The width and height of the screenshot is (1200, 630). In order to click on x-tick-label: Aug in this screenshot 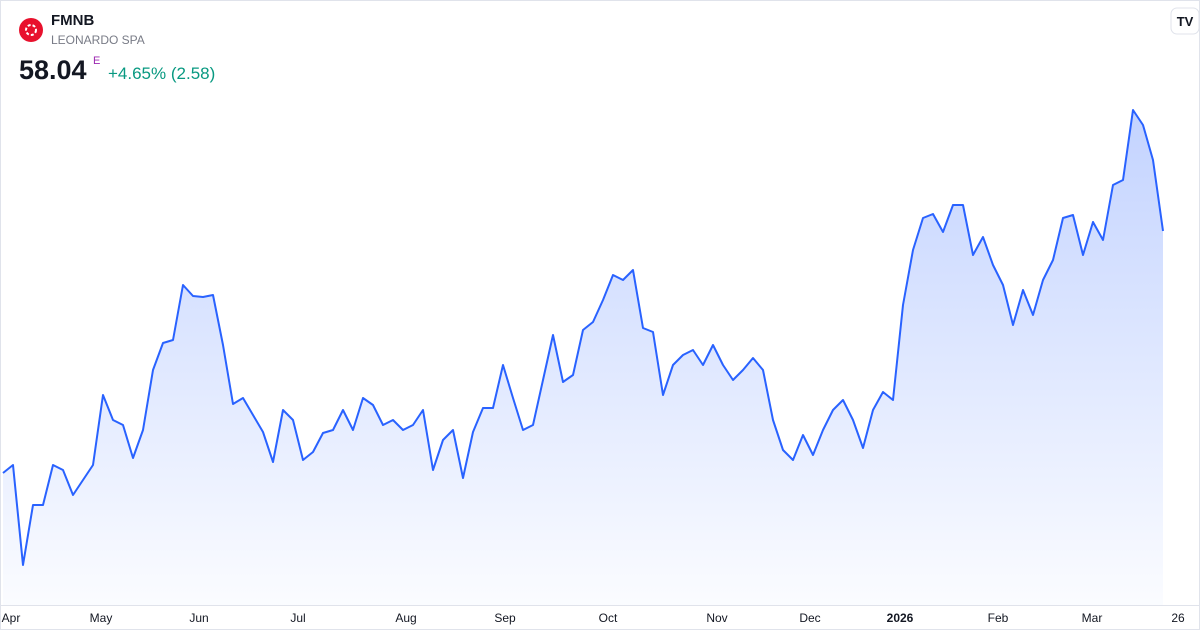, I will do `click(405, 618)`.